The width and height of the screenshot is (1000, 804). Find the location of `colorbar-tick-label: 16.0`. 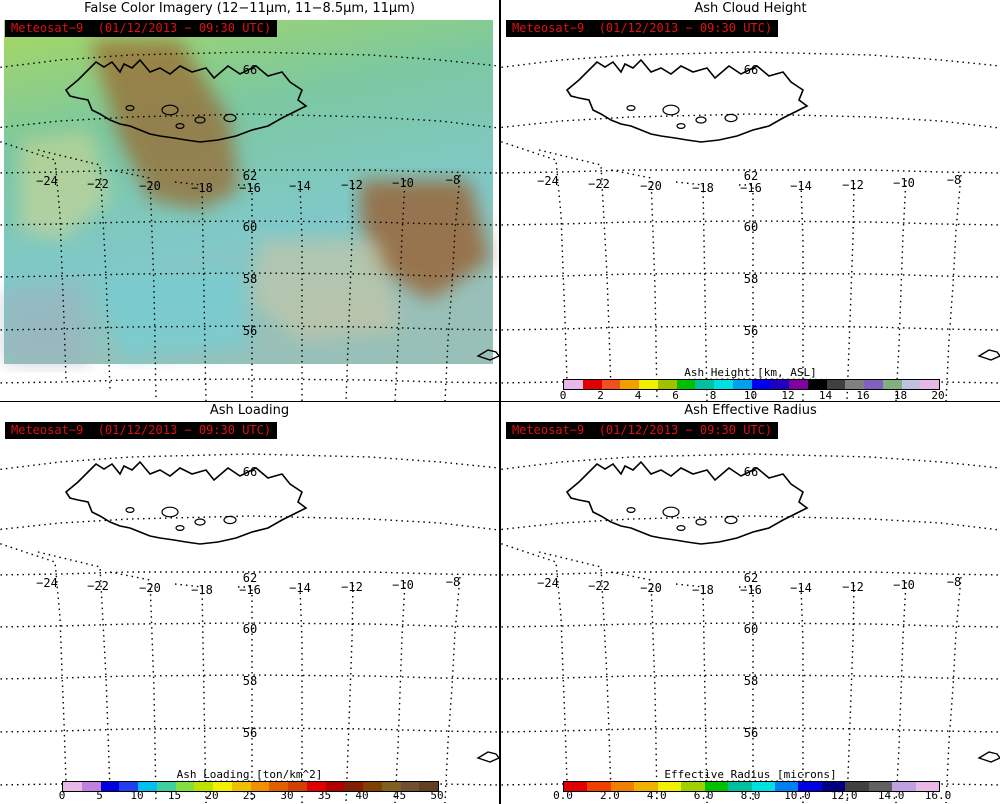

colorbar-tick-label: 16.0 is located at coordinates (938, 795).